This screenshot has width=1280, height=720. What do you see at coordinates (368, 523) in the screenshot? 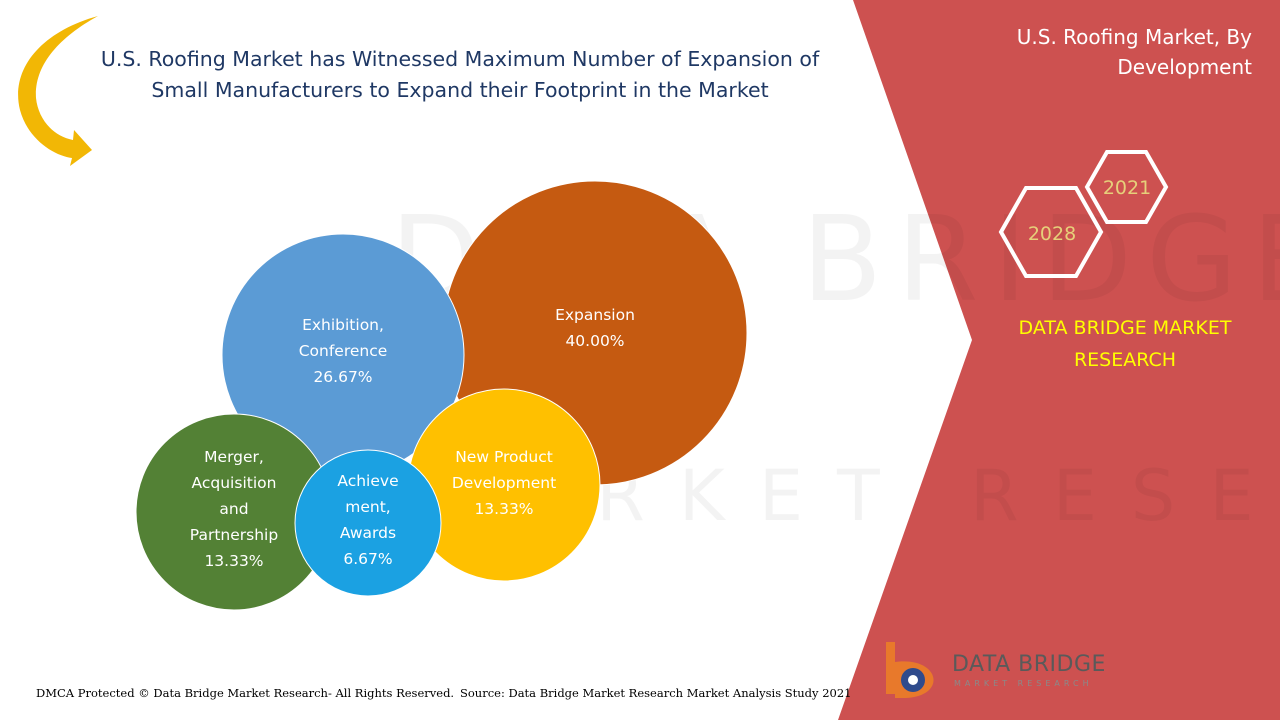
I see `bubble-achievement` at bounding box center [368, 523].